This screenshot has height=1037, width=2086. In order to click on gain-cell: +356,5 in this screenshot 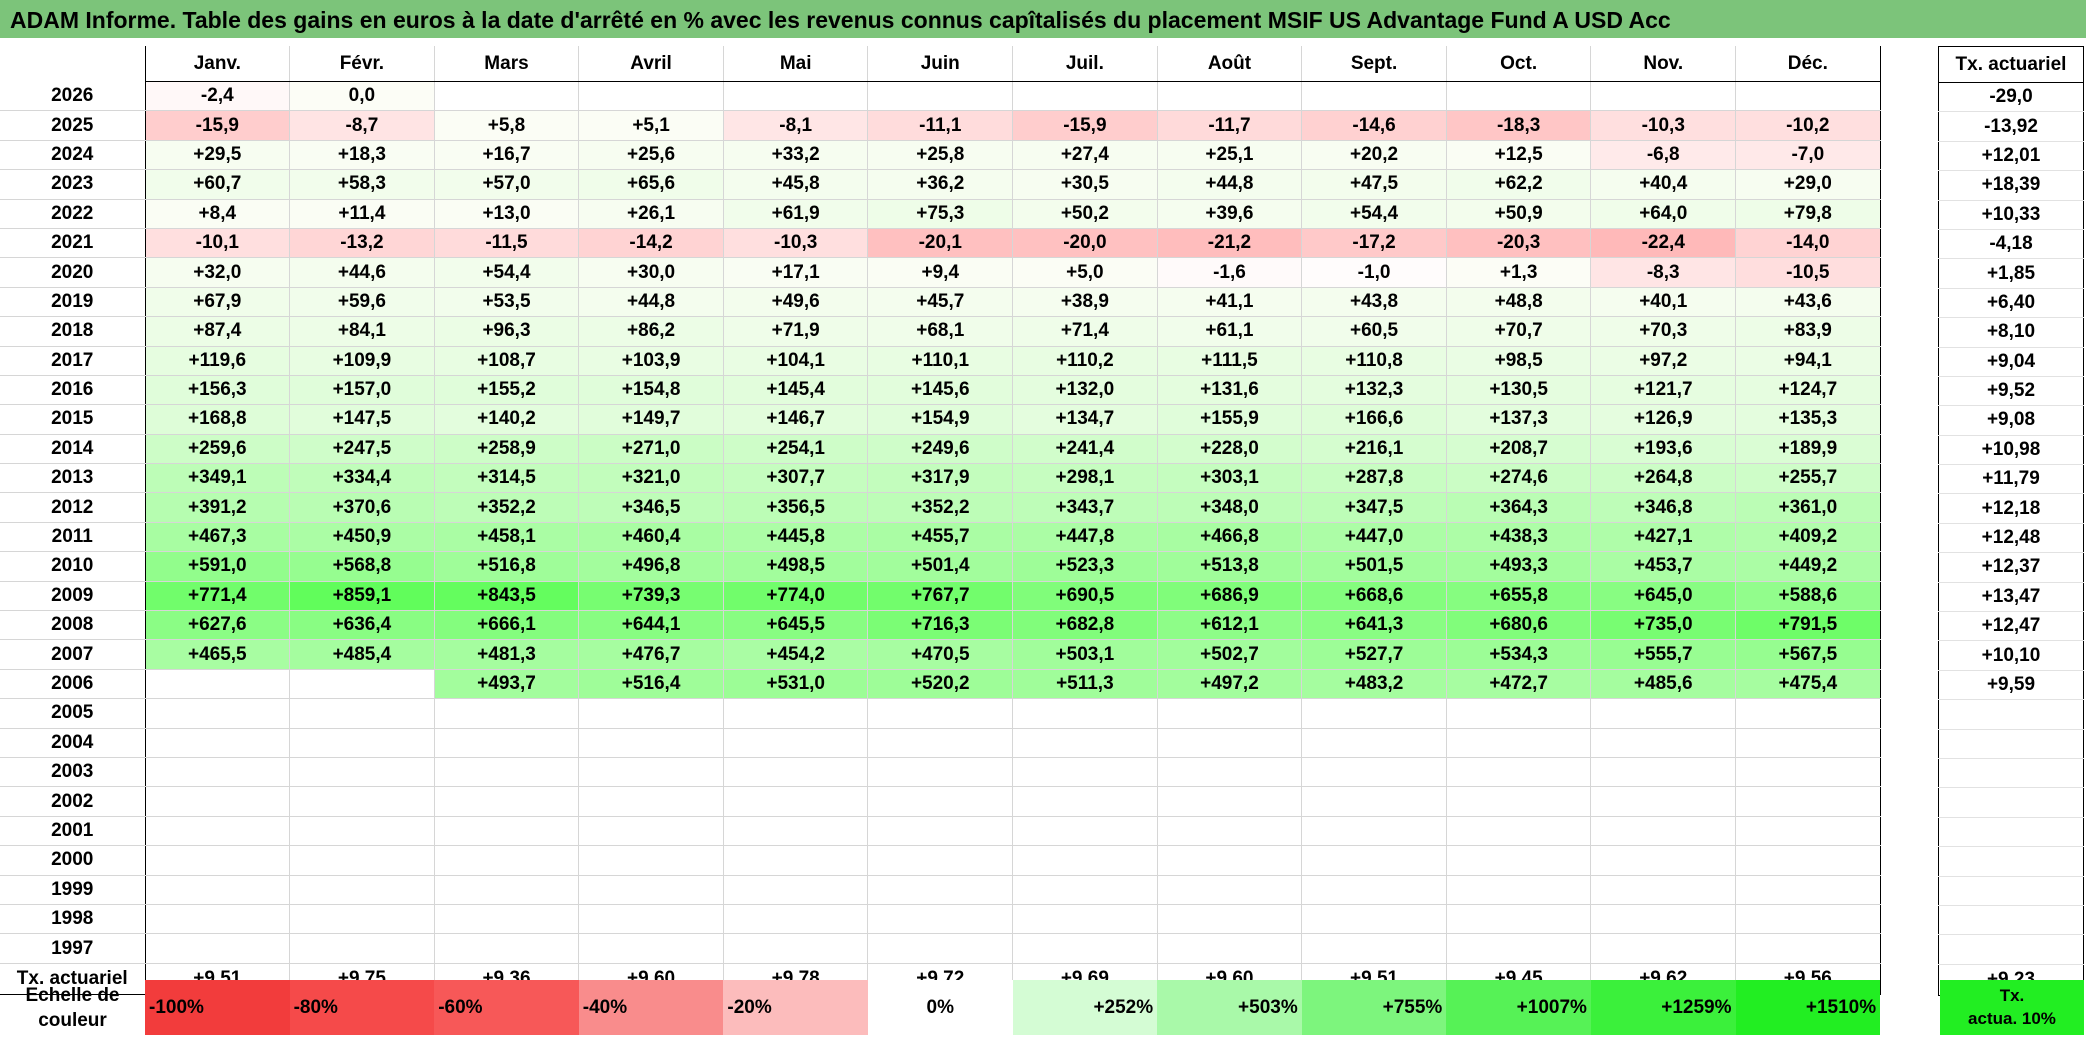, I will do `click(796, 507)`.